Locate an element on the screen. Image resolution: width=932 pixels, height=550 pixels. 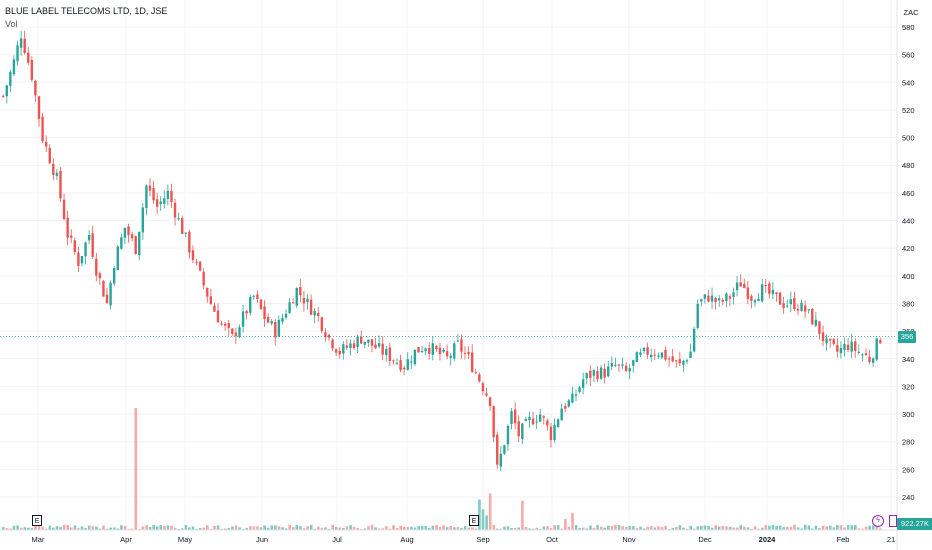
currency-badge: ZAC is located at coordinates (911, 12).